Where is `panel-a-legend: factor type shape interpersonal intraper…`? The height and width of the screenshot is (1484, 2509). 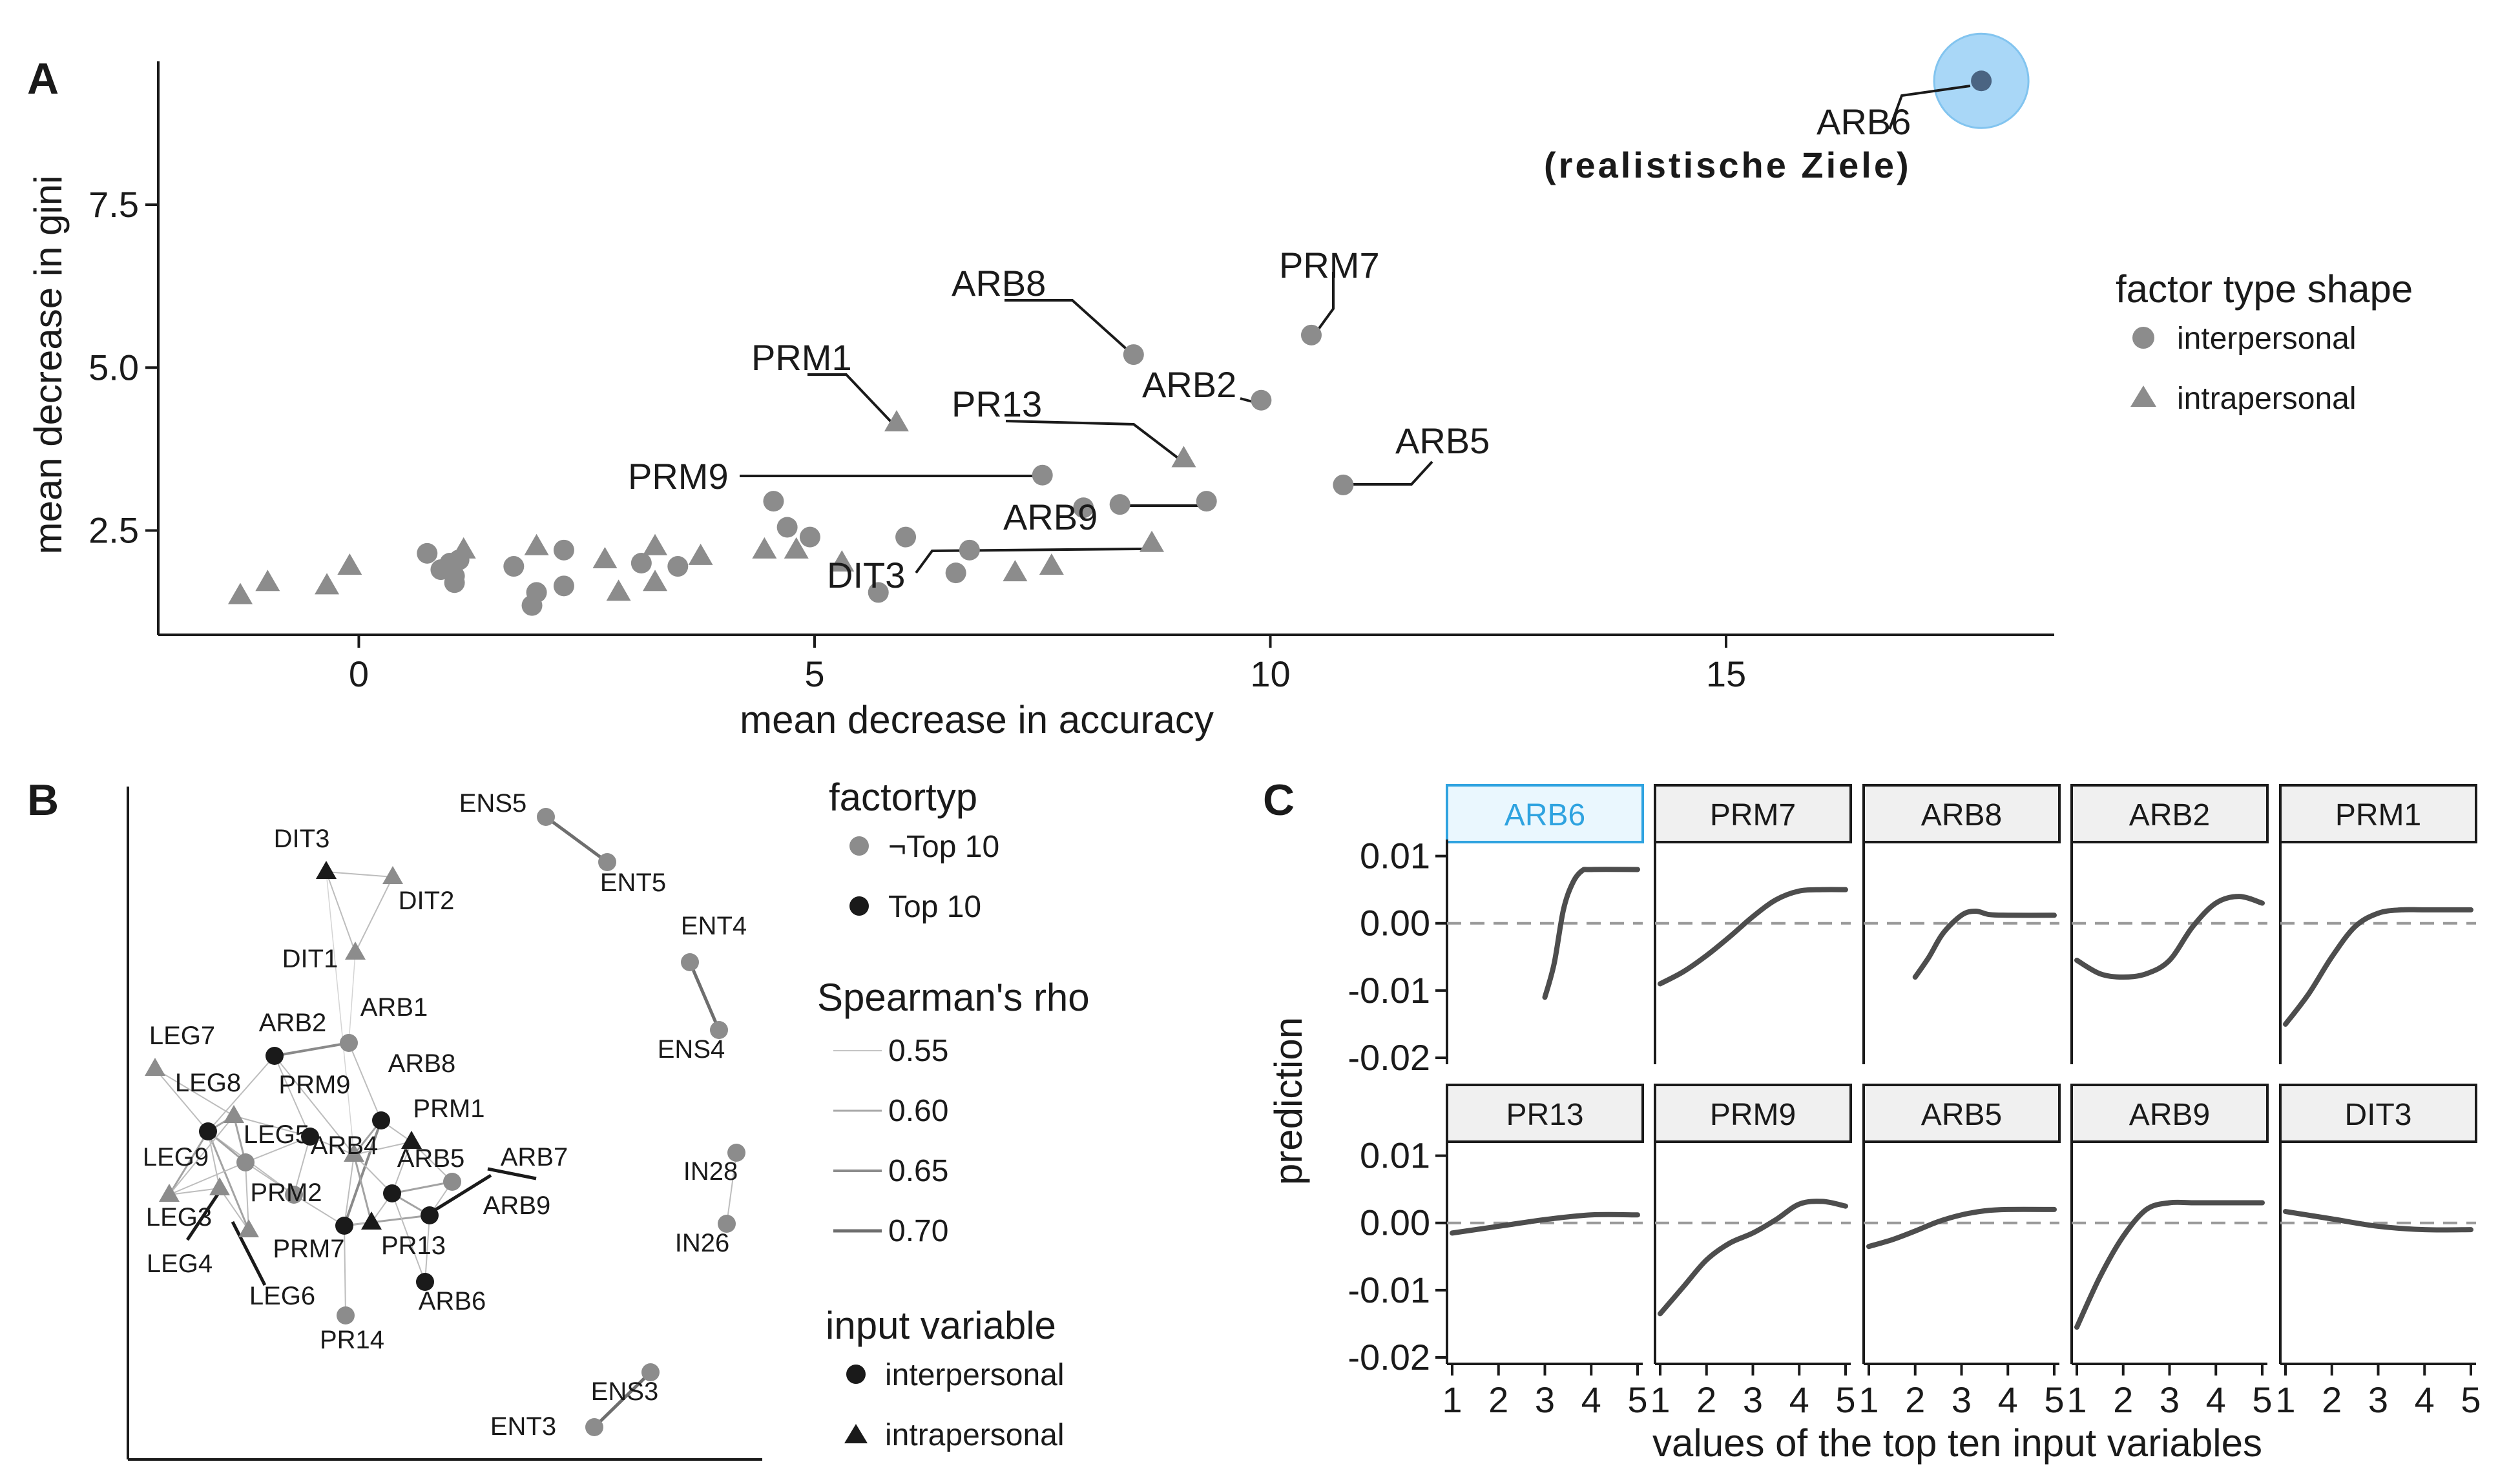
panel-a-legend: factor type shape interpersonal intraper… is located at coordinates (2264, 341).